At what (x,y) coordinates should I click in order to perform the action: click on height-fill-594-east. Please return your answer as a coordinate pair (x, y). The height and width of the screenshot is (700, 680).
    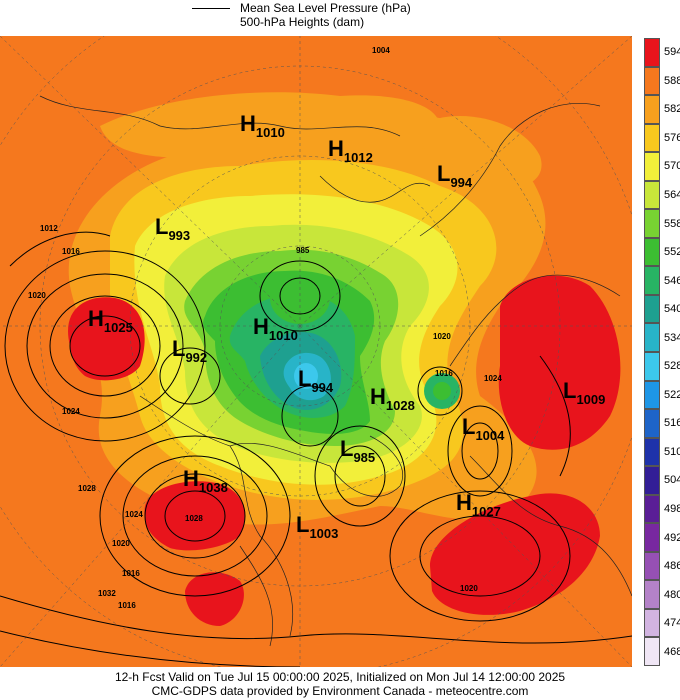
    Looking at the image, I should click on (559, 362).